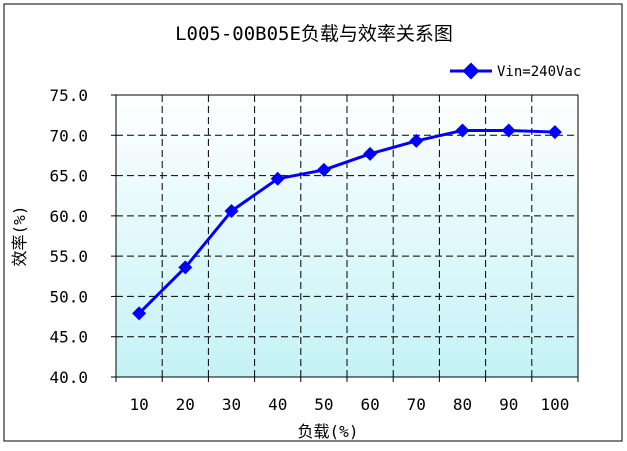 This screenshot has height=451, width=627. I want to click on y-tick-label: 75.0, so click(68, 95).